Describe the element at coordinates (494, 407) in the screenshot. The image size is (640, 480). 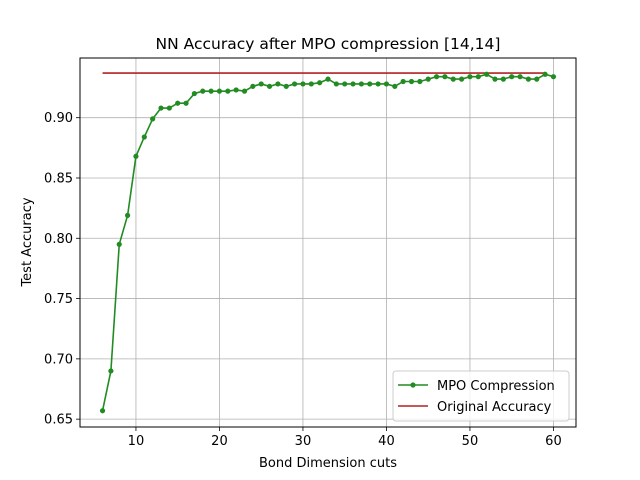
I see `legend-label-original-accuracy: Original Accuracy` at that location.